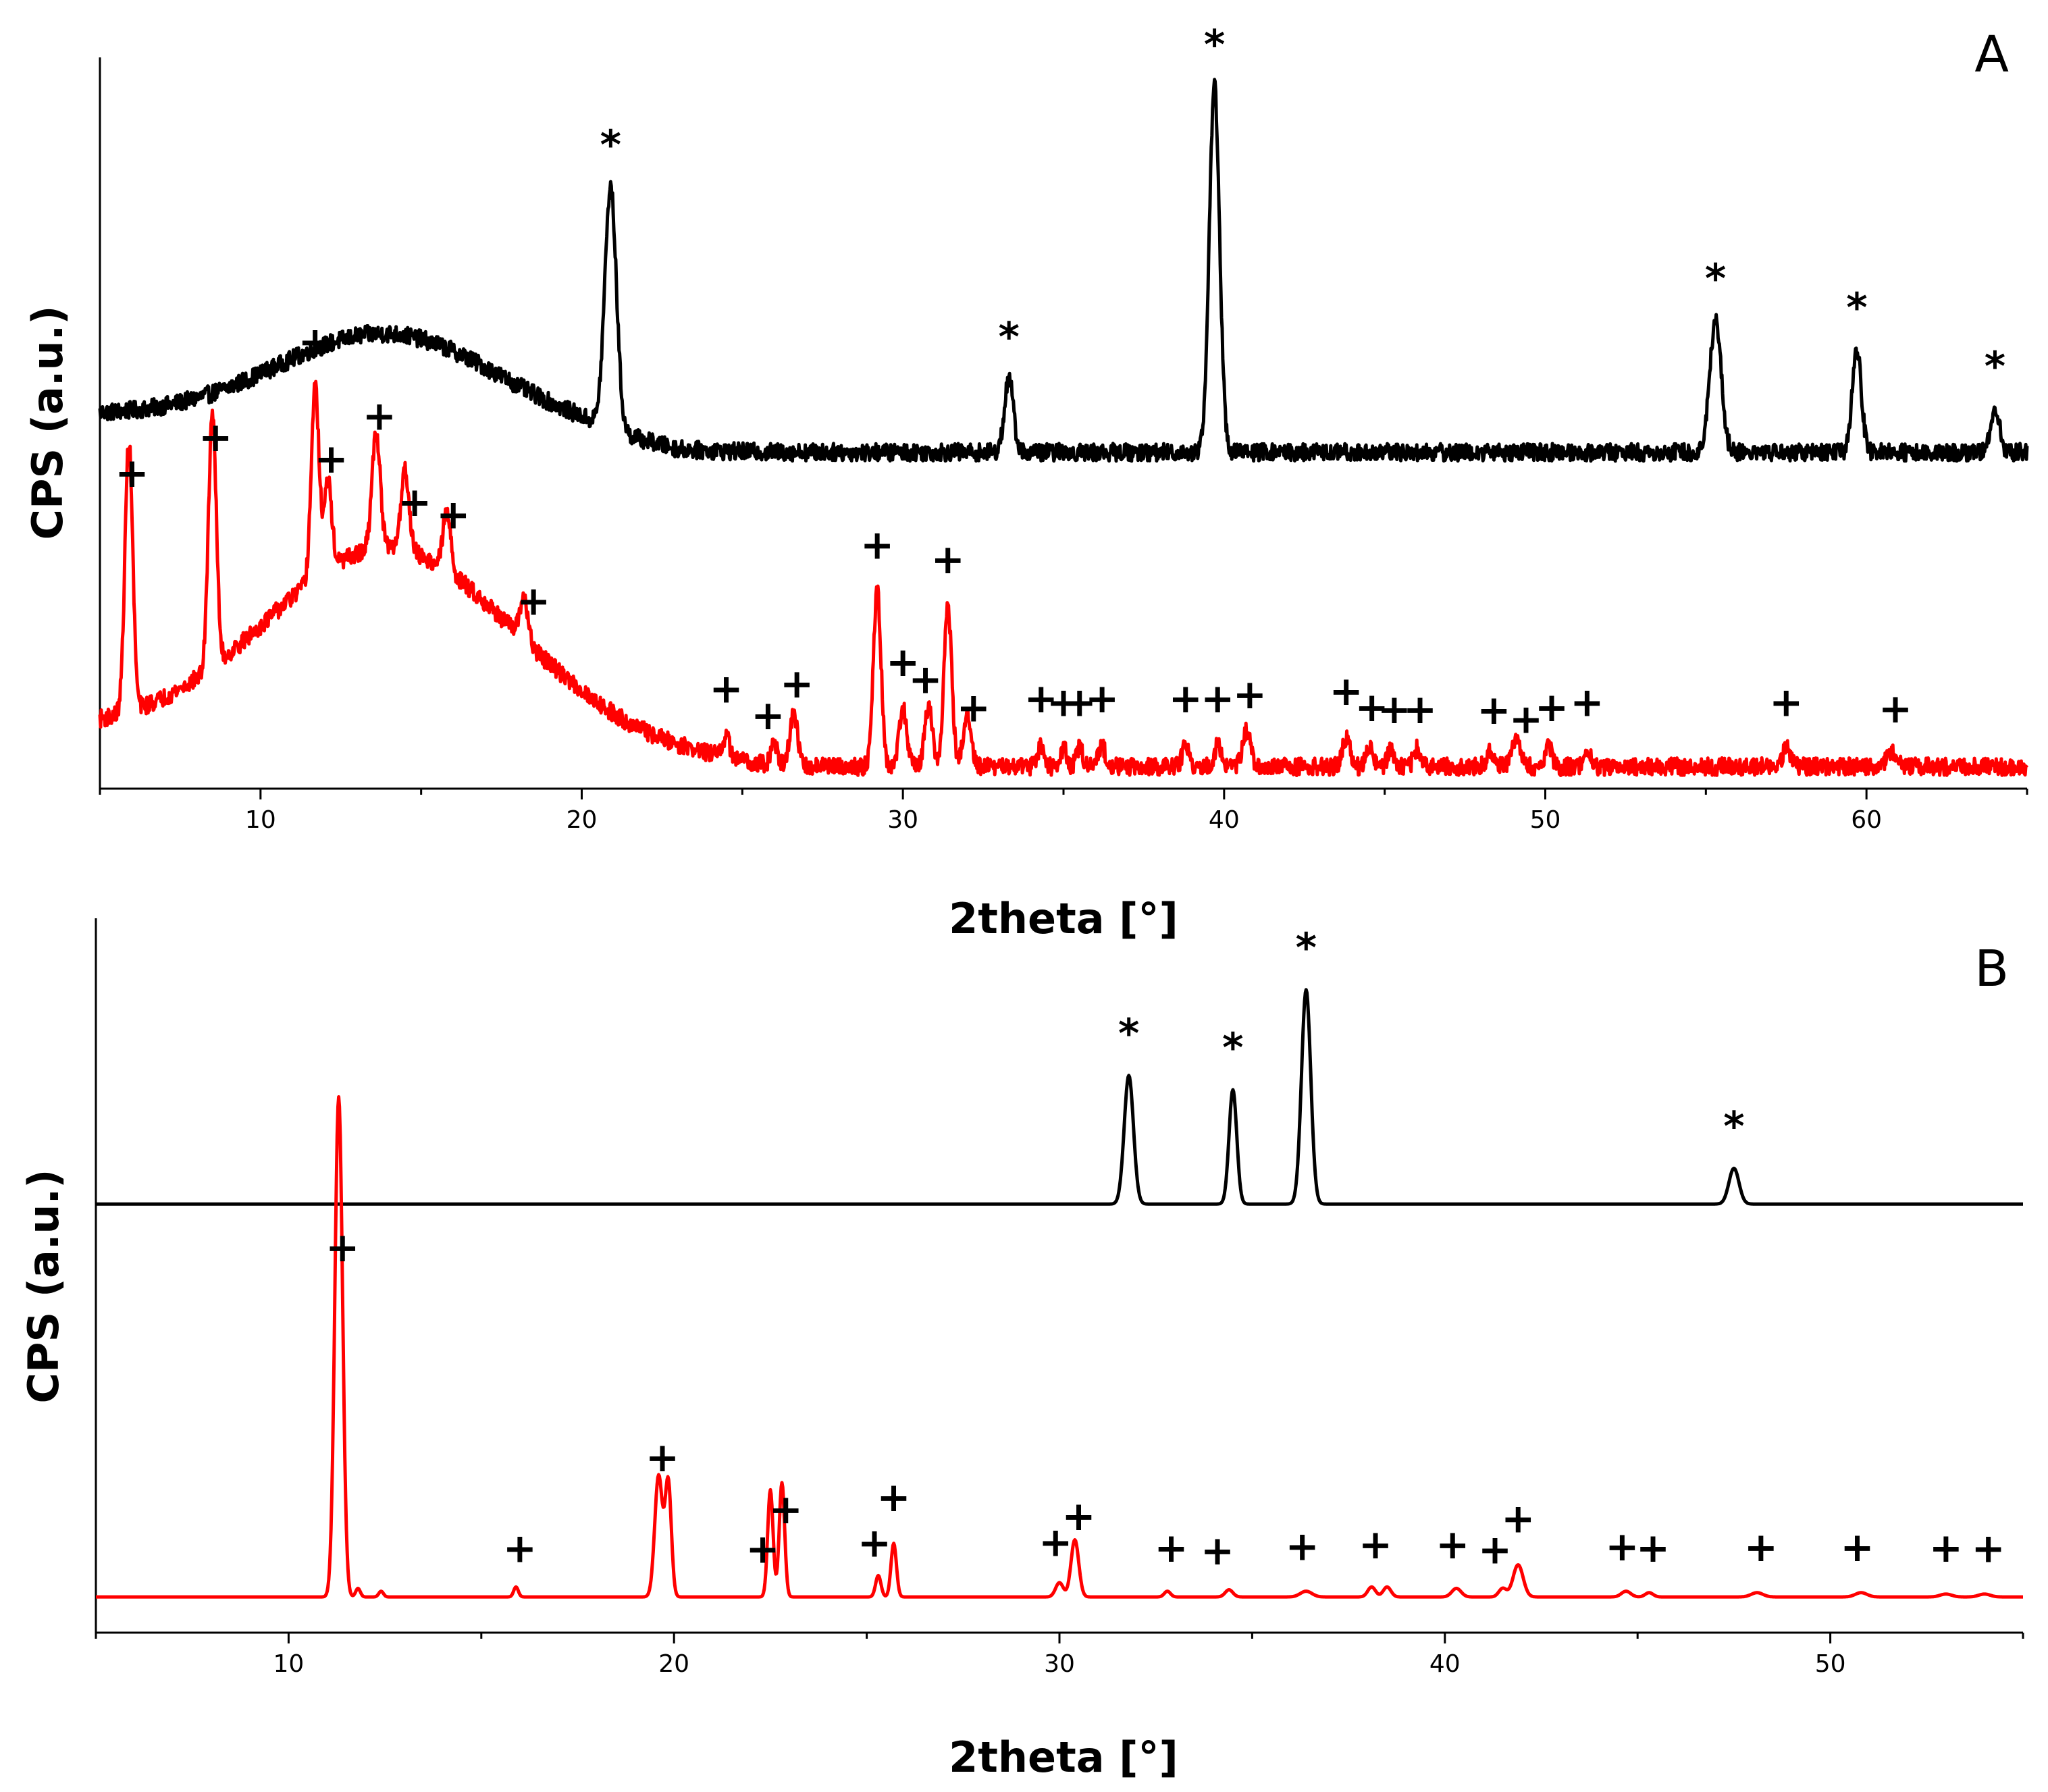 The height and width of the screenshot is (1792, 2048). I want to click on trace-black, so click(1059, 1097).